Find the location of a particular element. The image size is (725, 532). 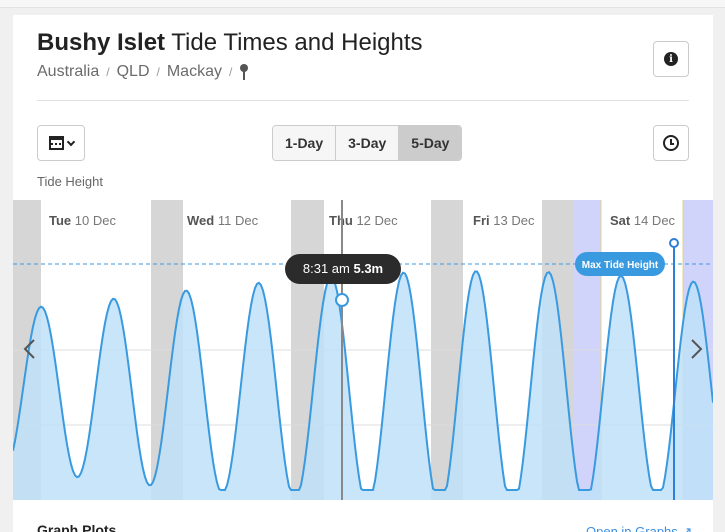

max-tide-badge-text: Max Tide Height is located at coordinates (620, 265).